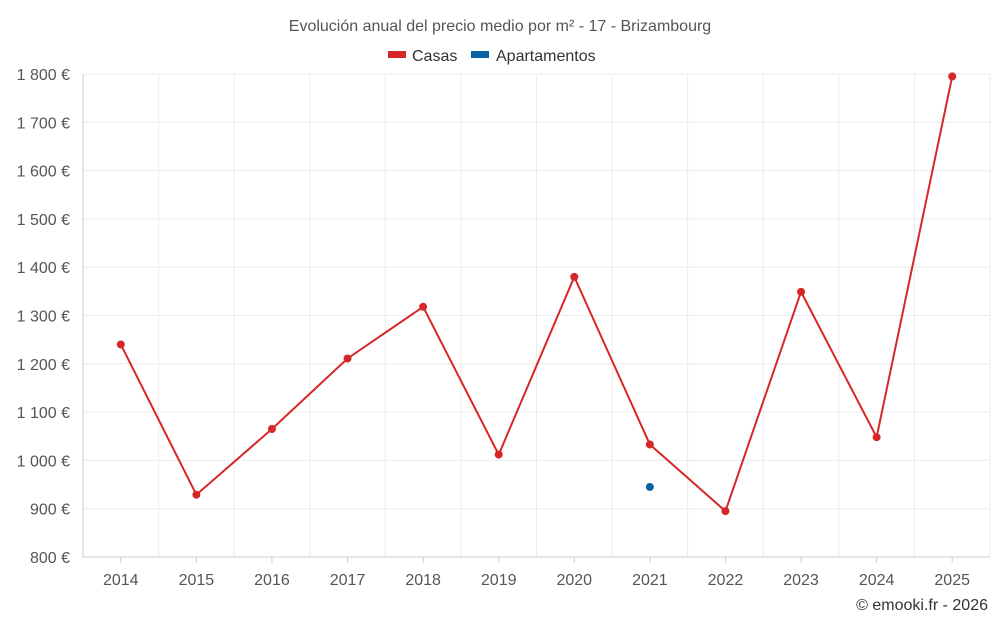 This screenshot has width=1000, height=625. Describe the element at coordinates (801, 580) in the screenshot. I see `x-tick-label: 2023` at that location.